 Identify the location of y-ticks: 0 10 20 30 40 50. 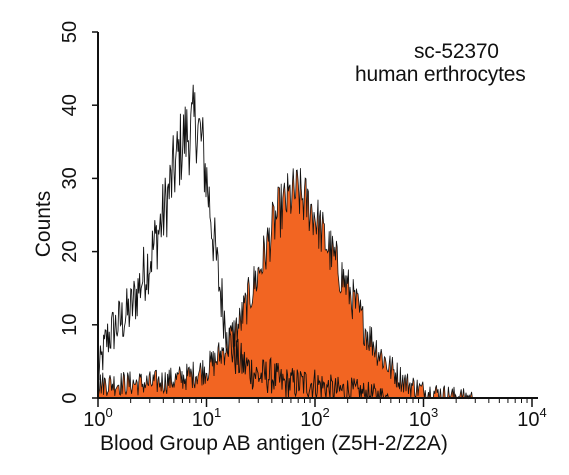
(78, 212).